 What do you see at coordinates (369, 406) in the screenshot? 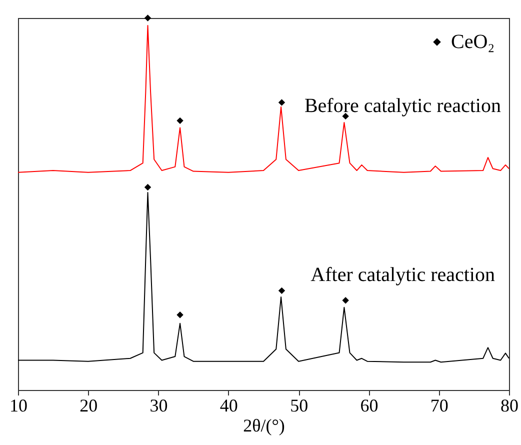
I see `x-tick-label: 60` at bounding box center [369, 406].